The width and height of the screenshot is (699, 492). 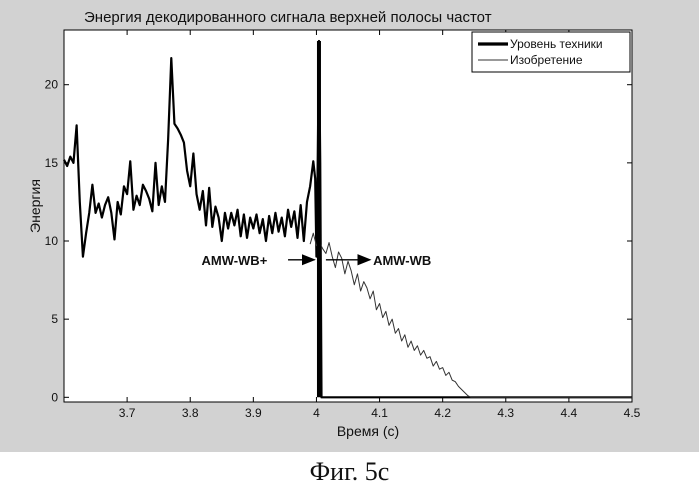 What do you see at coordinates (402, 260) in the screenshot?
I see `annotation-label: AMW-WB` at bounding box center [402, 260].